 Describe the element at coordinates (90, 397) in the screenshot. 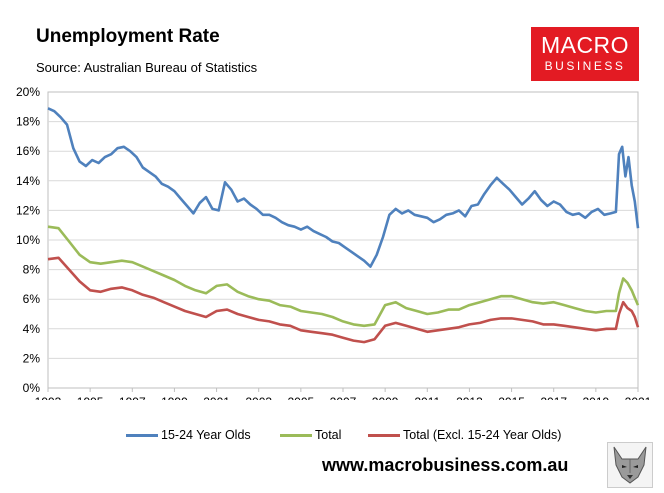

I see `x-tick-label: 1995` at that location.